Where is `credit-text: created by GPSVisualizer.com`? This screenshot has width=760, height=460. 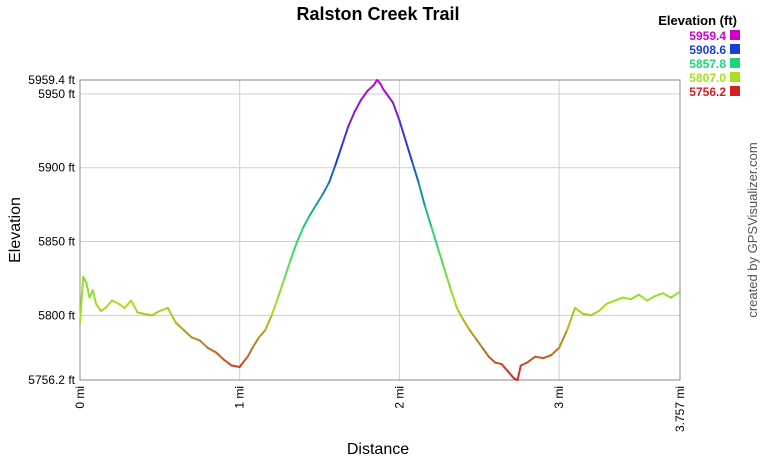
credit-text: created by GPSVisualizer.com is located at coordinates (752, 229).